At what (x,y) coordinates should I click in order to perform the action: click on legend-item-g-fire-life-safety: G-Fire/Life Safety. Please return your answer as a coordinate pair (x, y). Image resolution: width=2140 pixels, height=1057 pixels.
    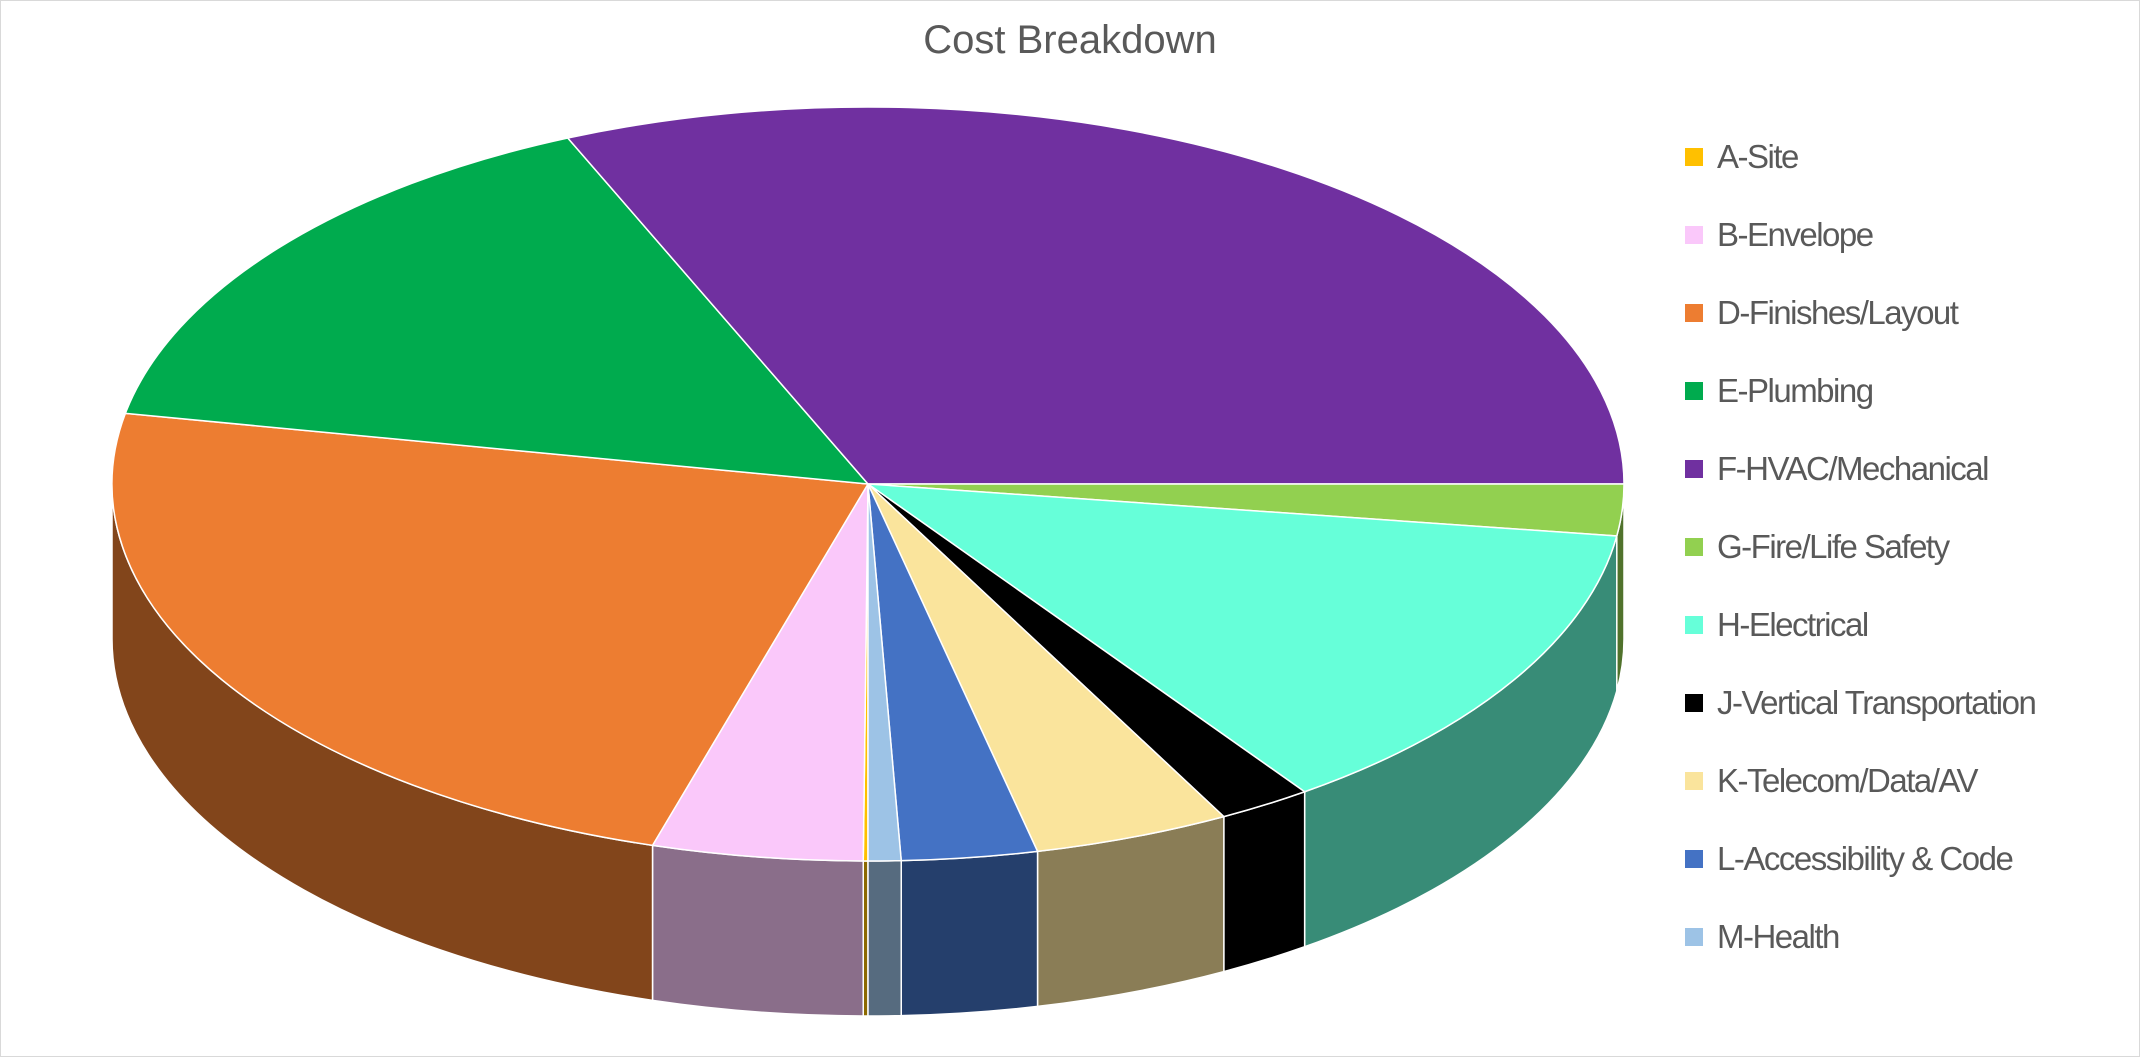
    Looking at the image, I should click on (1860, 547).